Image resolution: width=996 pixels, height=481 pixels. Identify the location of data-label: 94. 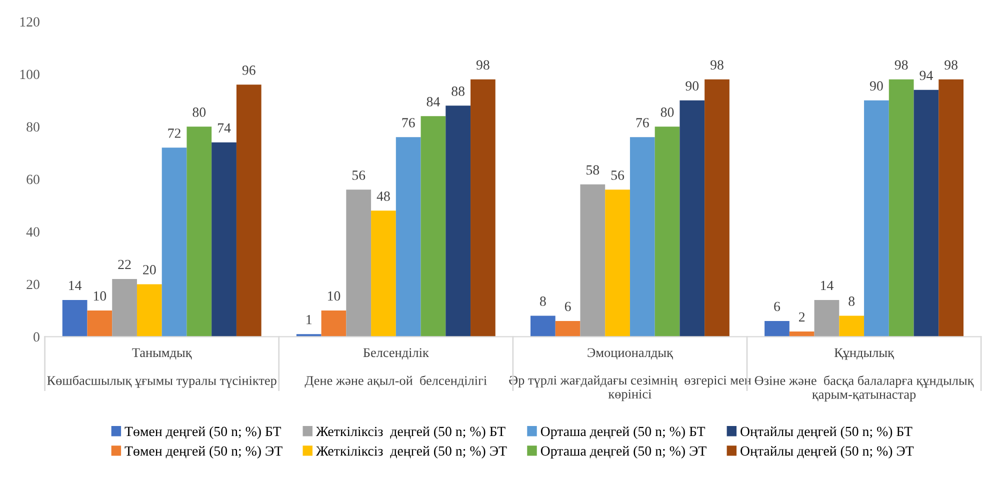
(926, 75).